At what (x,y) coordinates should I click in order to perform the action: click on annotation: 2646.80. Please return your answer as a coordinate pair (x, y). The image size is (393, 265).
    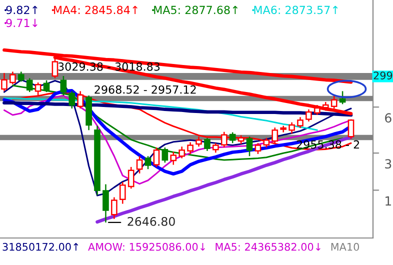
    Looking at the image, I should click on (151, 221).